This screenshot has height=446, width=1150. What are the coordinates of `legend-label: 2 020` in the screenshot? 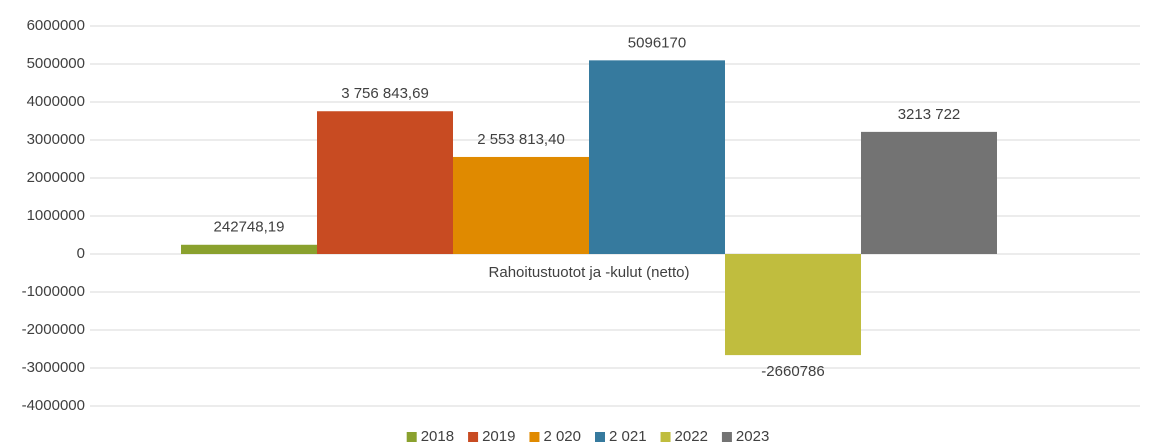 It's located at (562, 436).